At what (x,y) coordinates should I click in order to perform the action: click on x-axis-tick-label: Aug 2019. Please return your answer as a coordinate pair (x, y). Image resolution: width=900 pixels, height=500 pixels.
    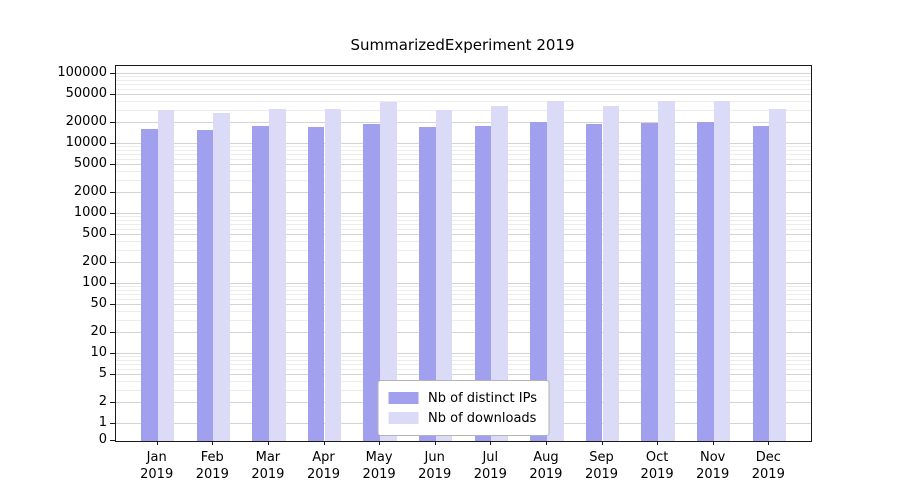
    Looking at the image, I should click on (546, 466).